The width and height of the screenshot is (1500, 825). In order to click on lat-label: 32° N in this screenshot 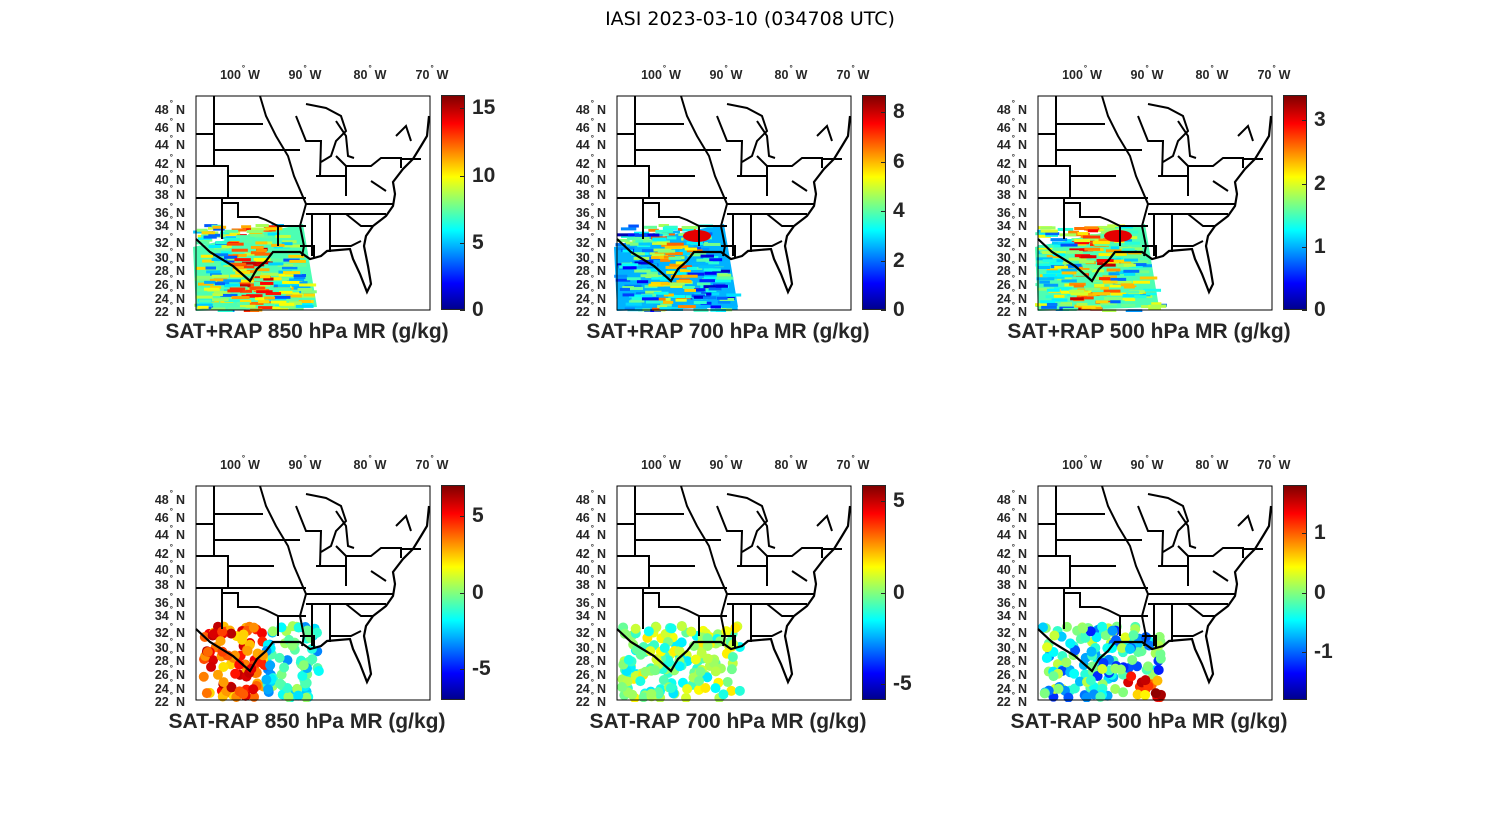, I will do `click(1007, 631)`.